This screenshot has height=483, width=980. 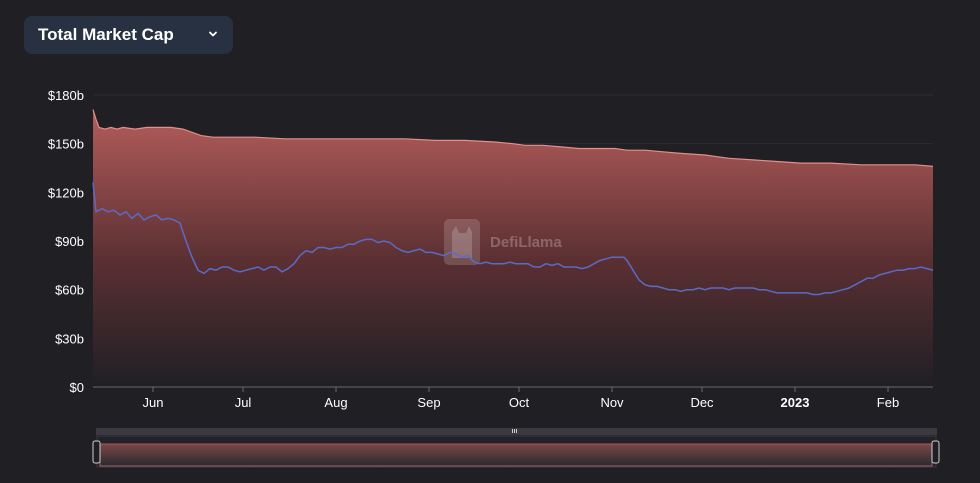 What do you see at coordinates (77, 387) in the screenshot?
I see `y-tick-label: $0` at bounding box center [77, 387].